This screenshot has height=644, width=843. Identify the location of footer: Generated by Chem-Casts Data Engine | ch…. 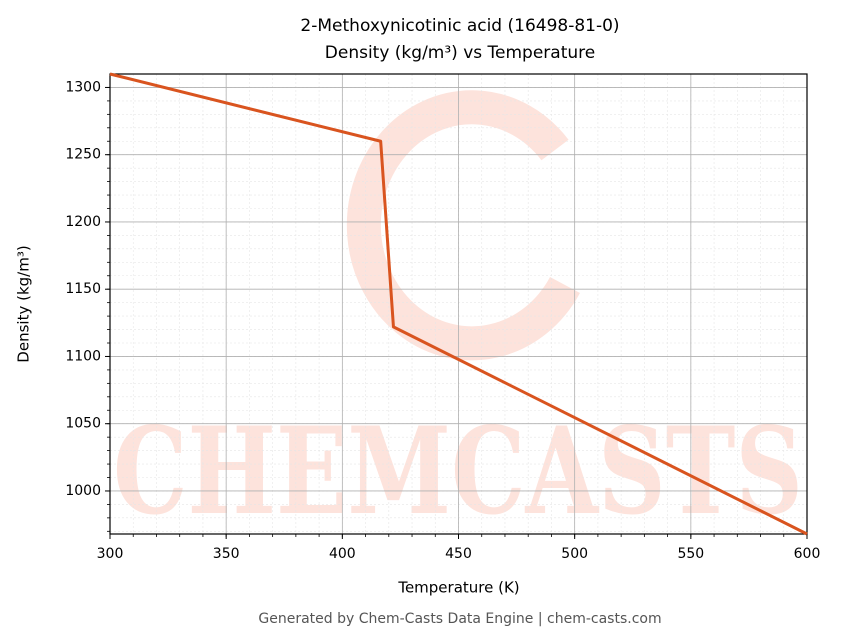
(459, 619).